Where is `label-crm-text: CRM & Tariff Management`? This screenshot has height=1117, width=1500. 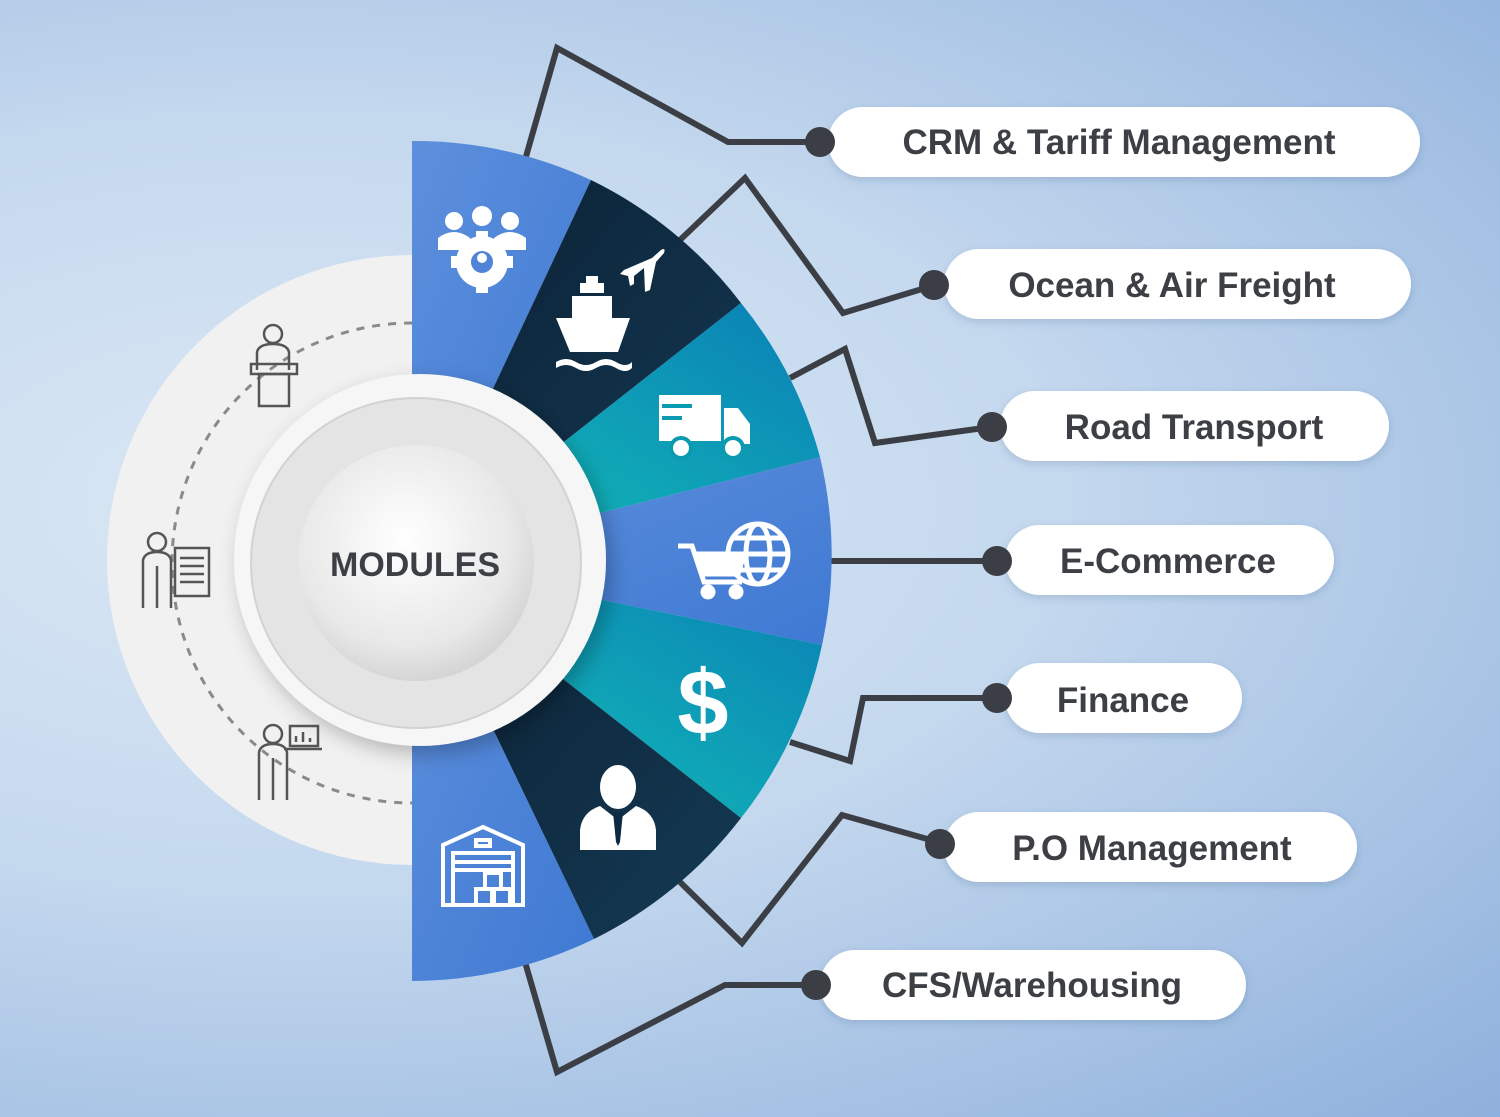
label-crm-text: CRM & Tariff Management is located at coordinates (1119, 142).